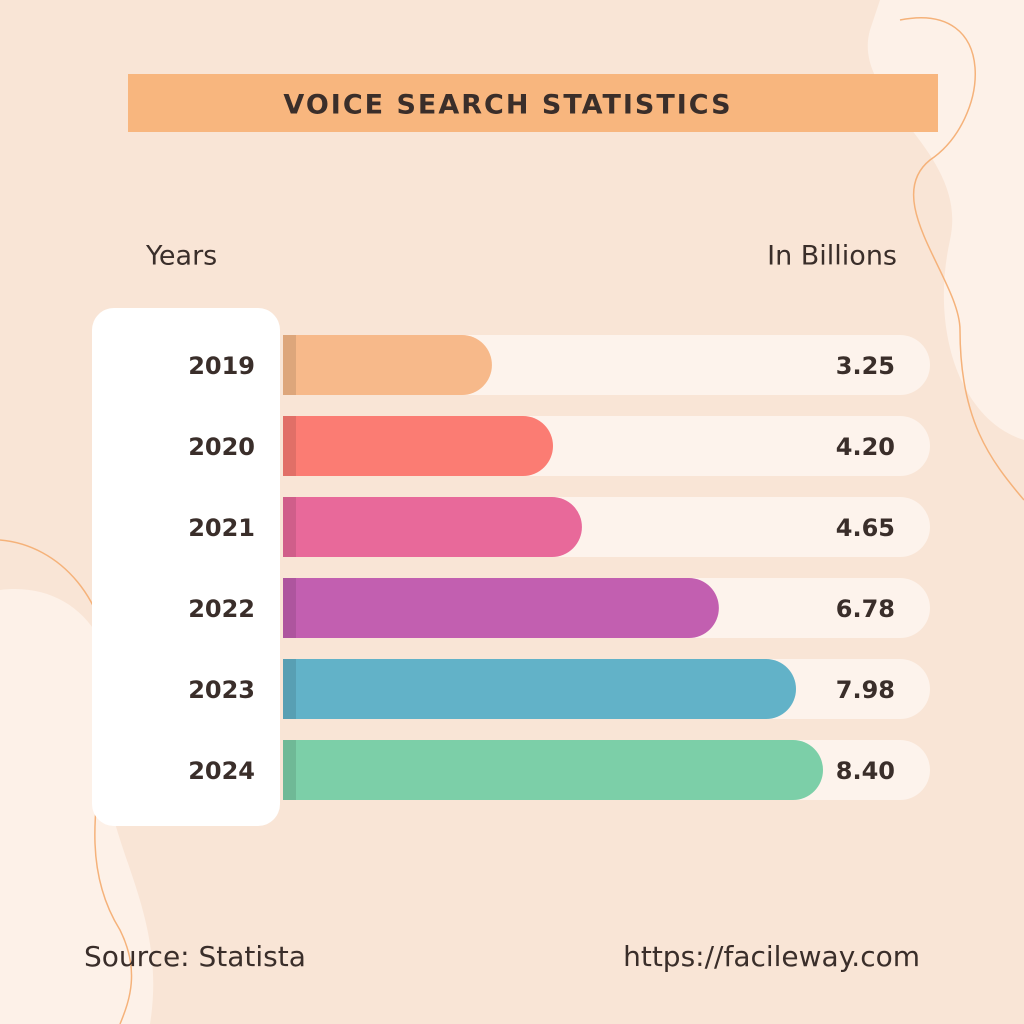  What do you see at coordinates (865, 771) in the screenshot?
I see `value-label: 8.40` at bounding box center [865, 771].